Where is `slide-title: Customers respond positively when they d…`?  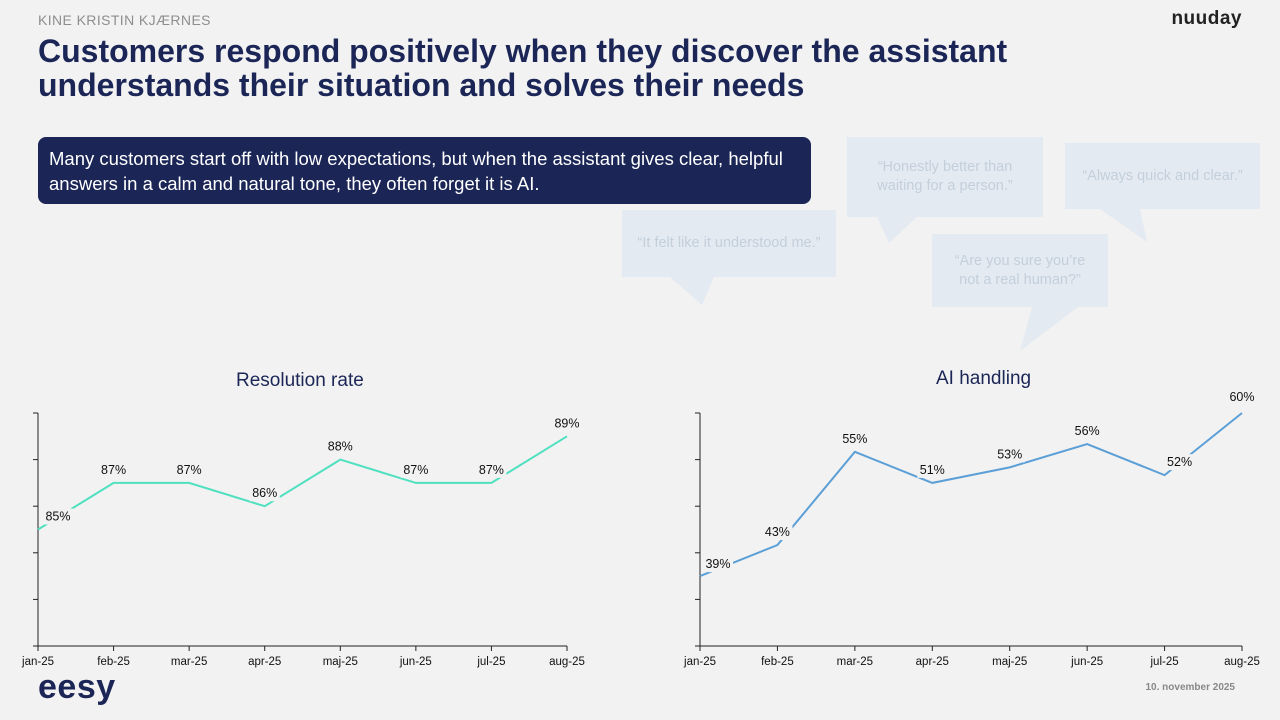 slide-title: Customers respond positively when they d… is located at coordinates (523, 68).